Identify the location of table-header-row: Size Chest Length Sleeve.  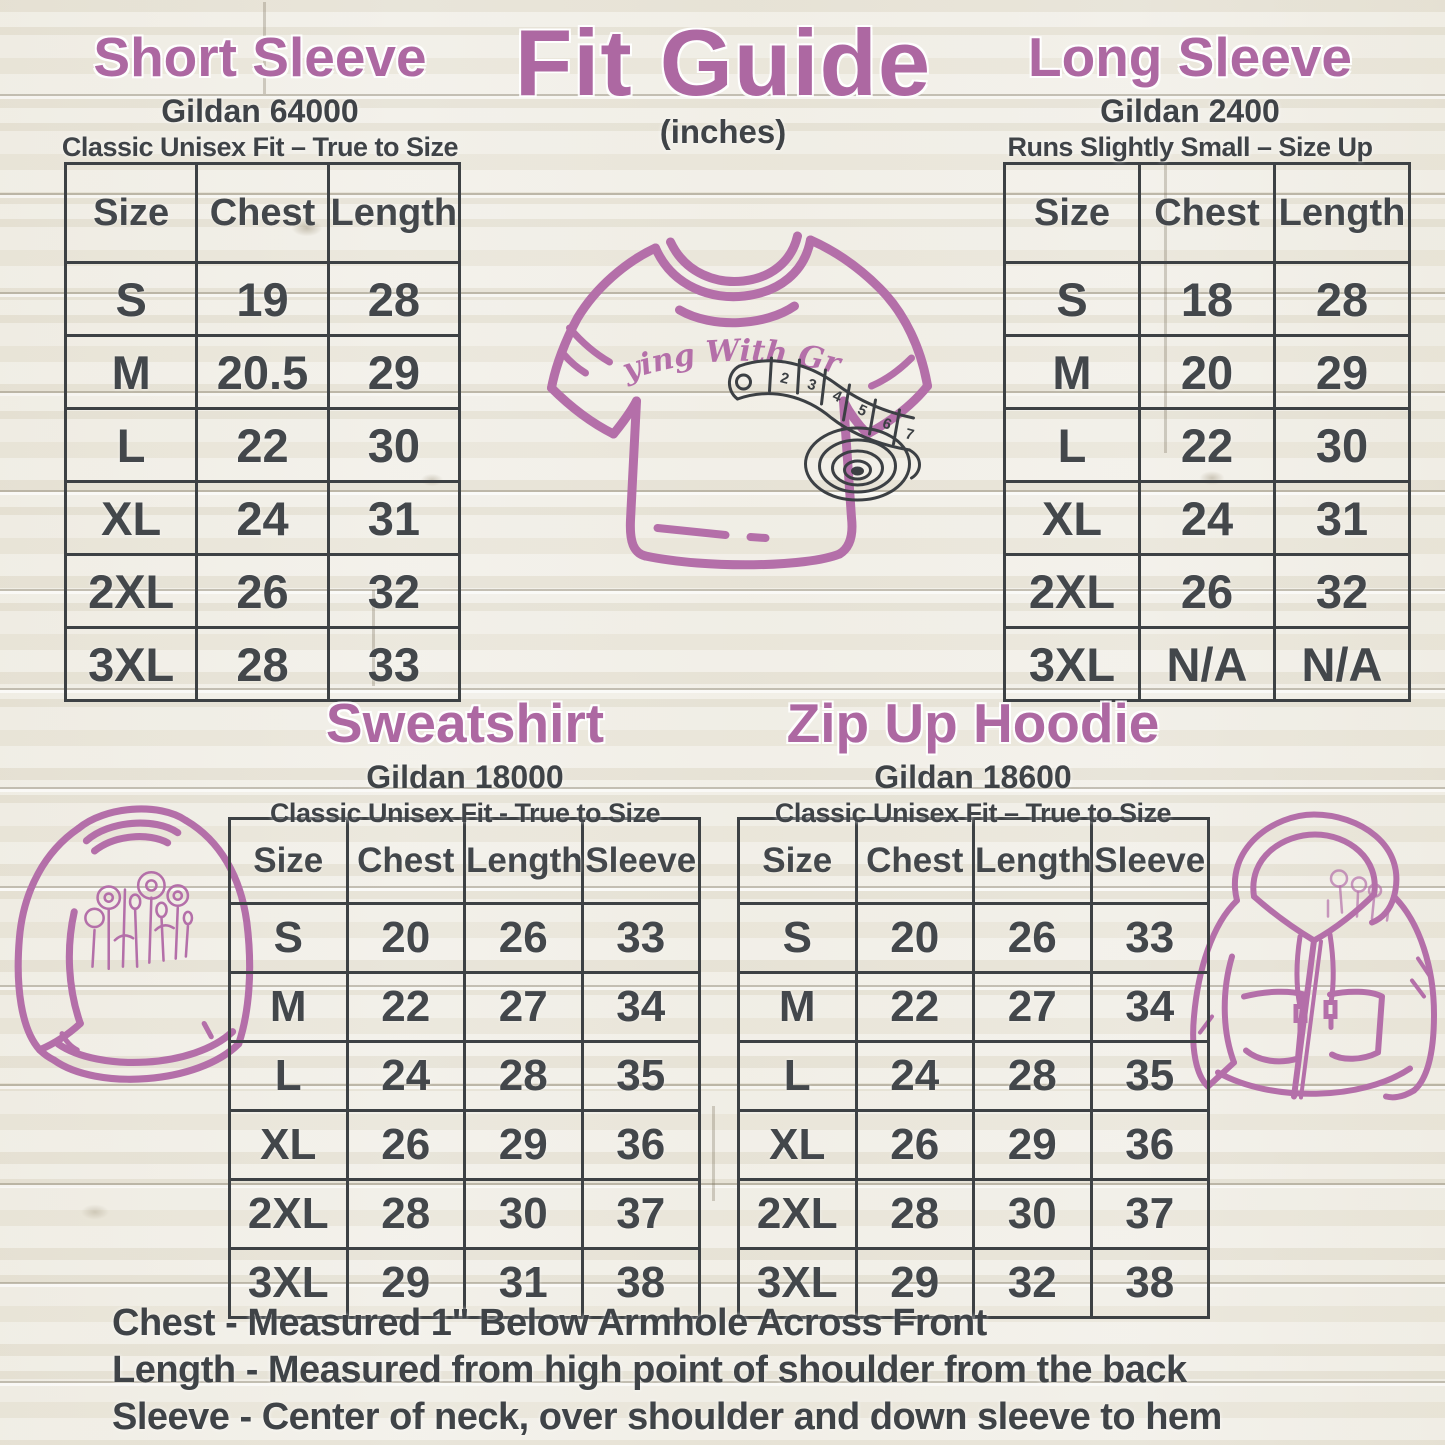
(464, 861).